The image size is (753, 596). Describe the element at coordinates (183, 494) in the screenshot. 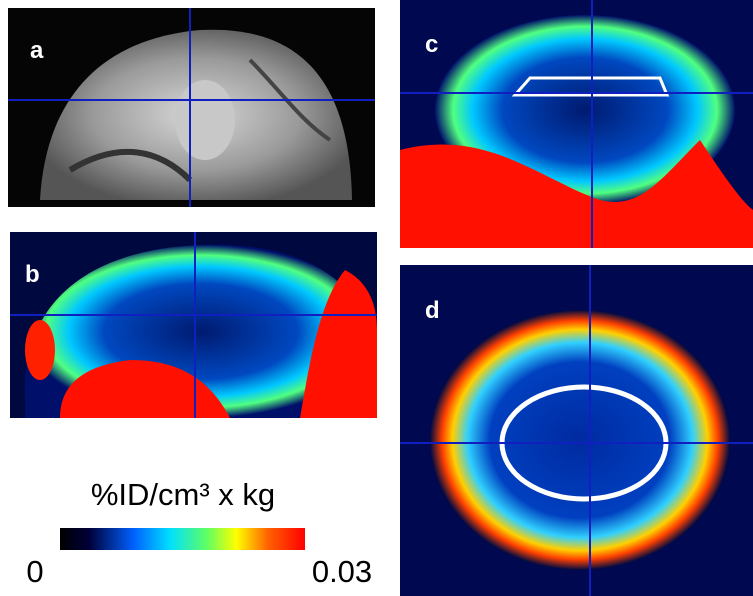

I see `colorbar-title: %ID/cm³ x kg` at that location.